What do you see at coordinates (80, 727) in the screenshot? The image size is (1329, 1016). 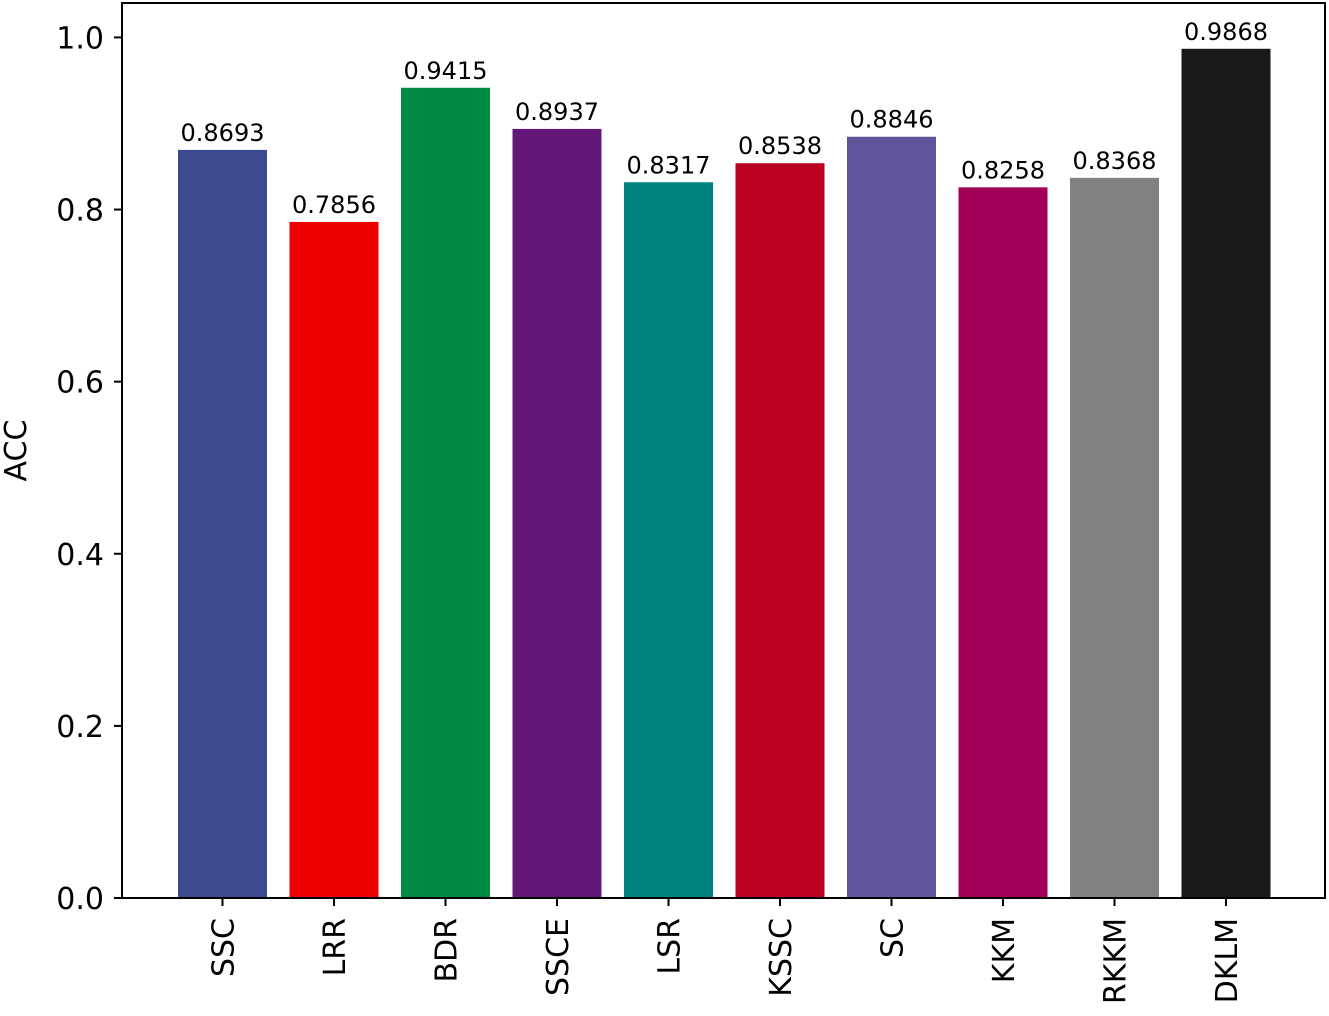 I see `y-tick-label: 0.2` at bounding box center [80, 727].